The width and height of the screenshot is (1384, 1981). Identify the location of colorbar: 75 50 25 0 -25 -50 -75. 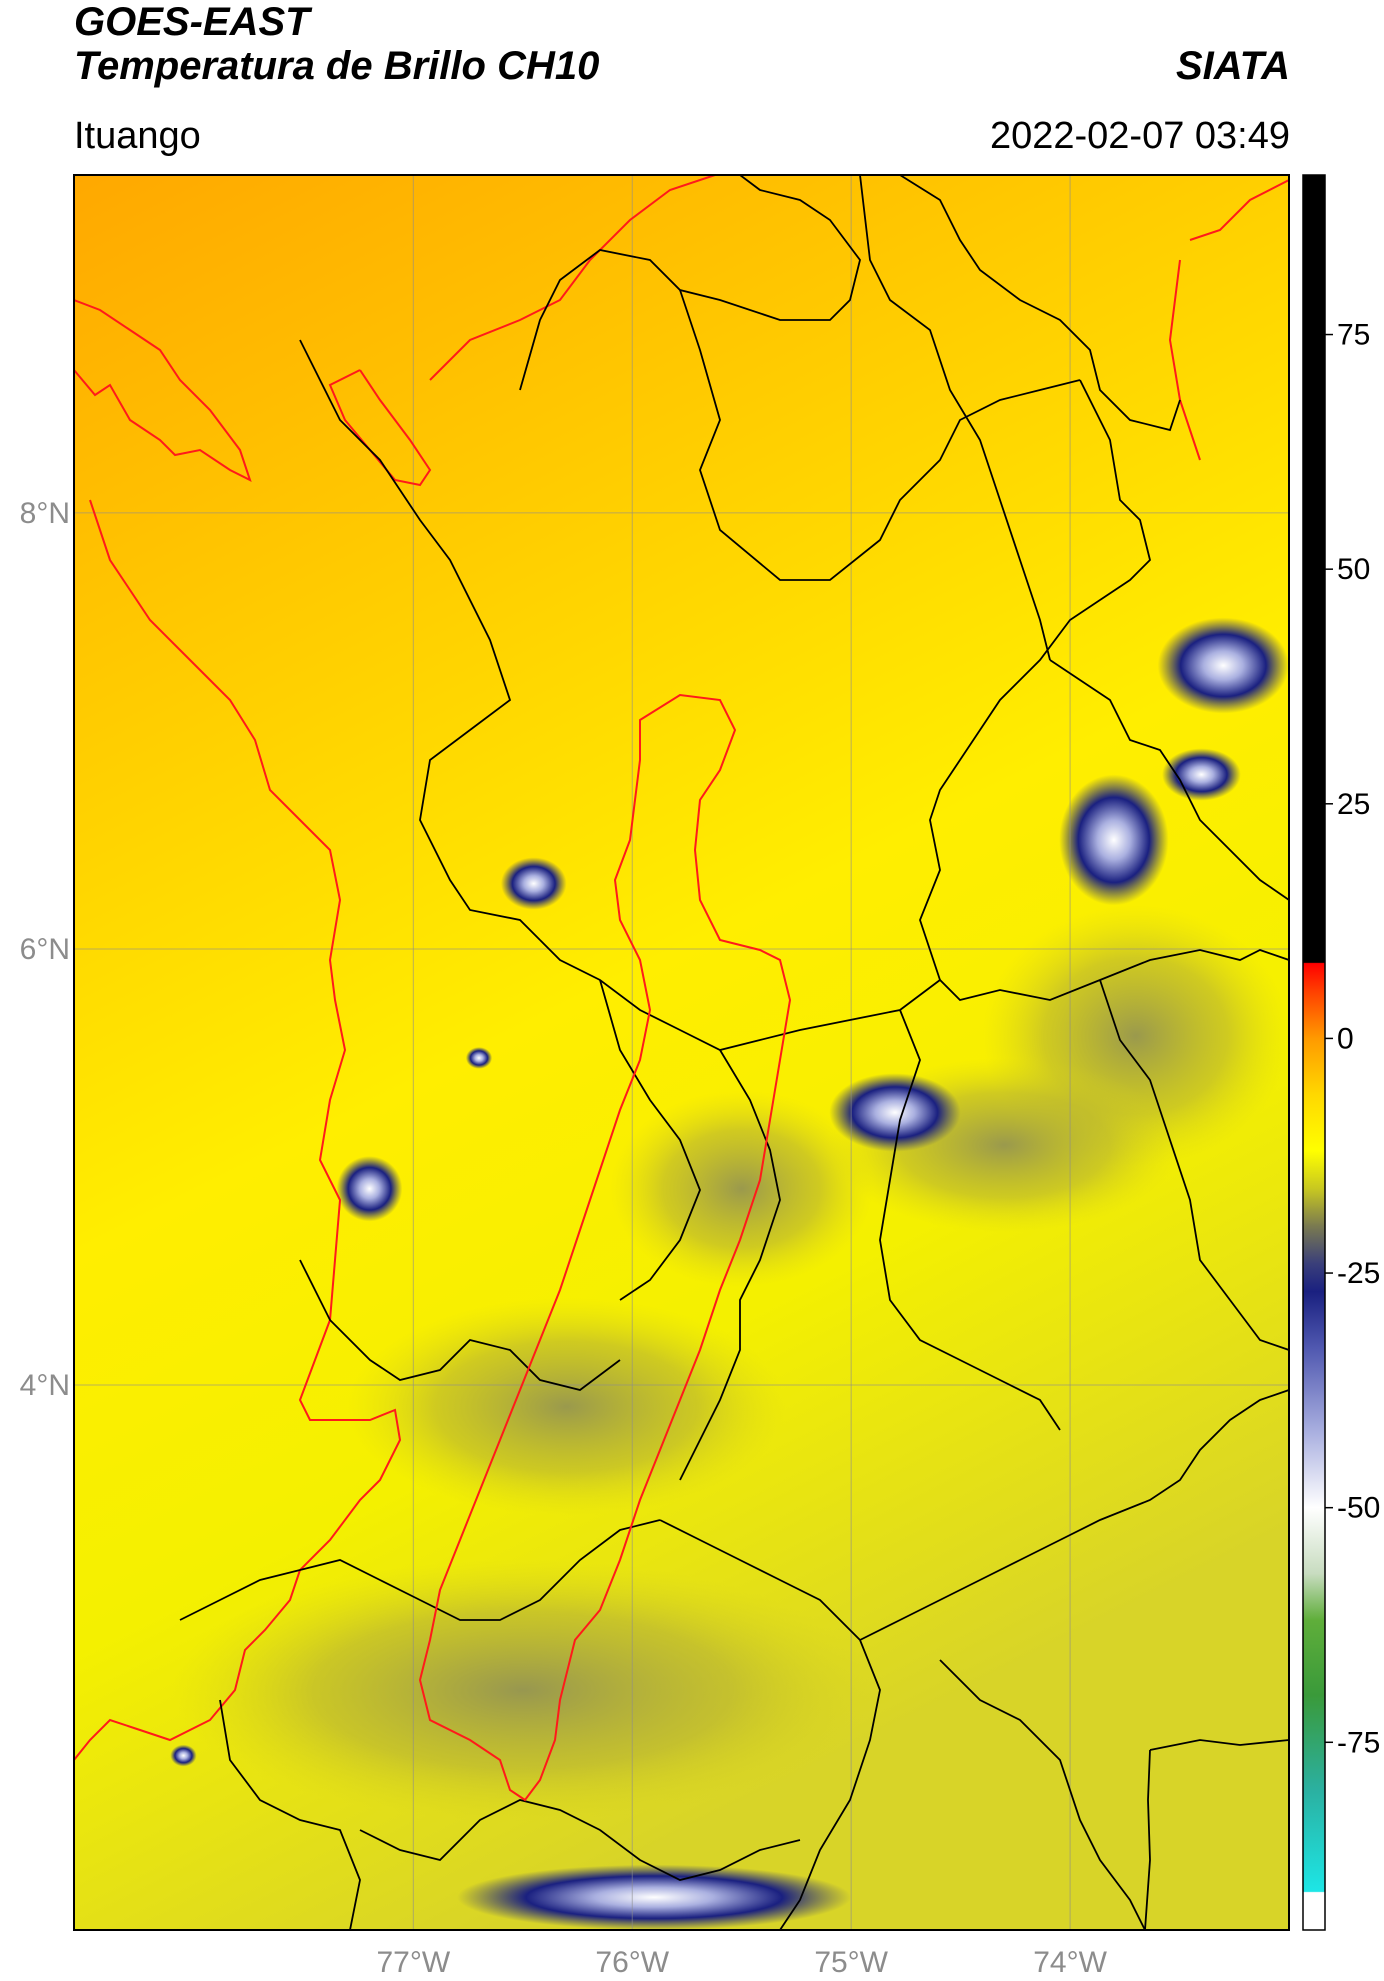
(1341, 1052).